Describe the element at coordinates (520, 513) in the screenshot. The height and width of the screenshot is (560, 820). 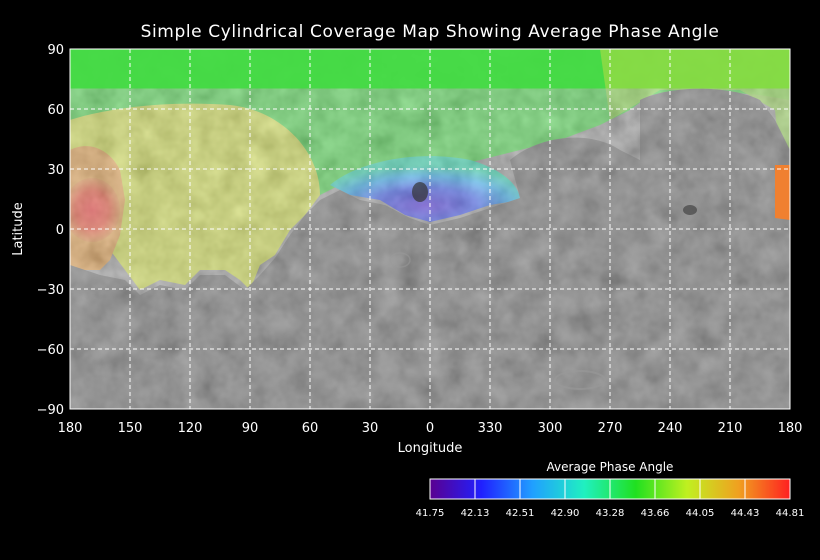
I see `colorbar-tick-label: 42.51` at that location.